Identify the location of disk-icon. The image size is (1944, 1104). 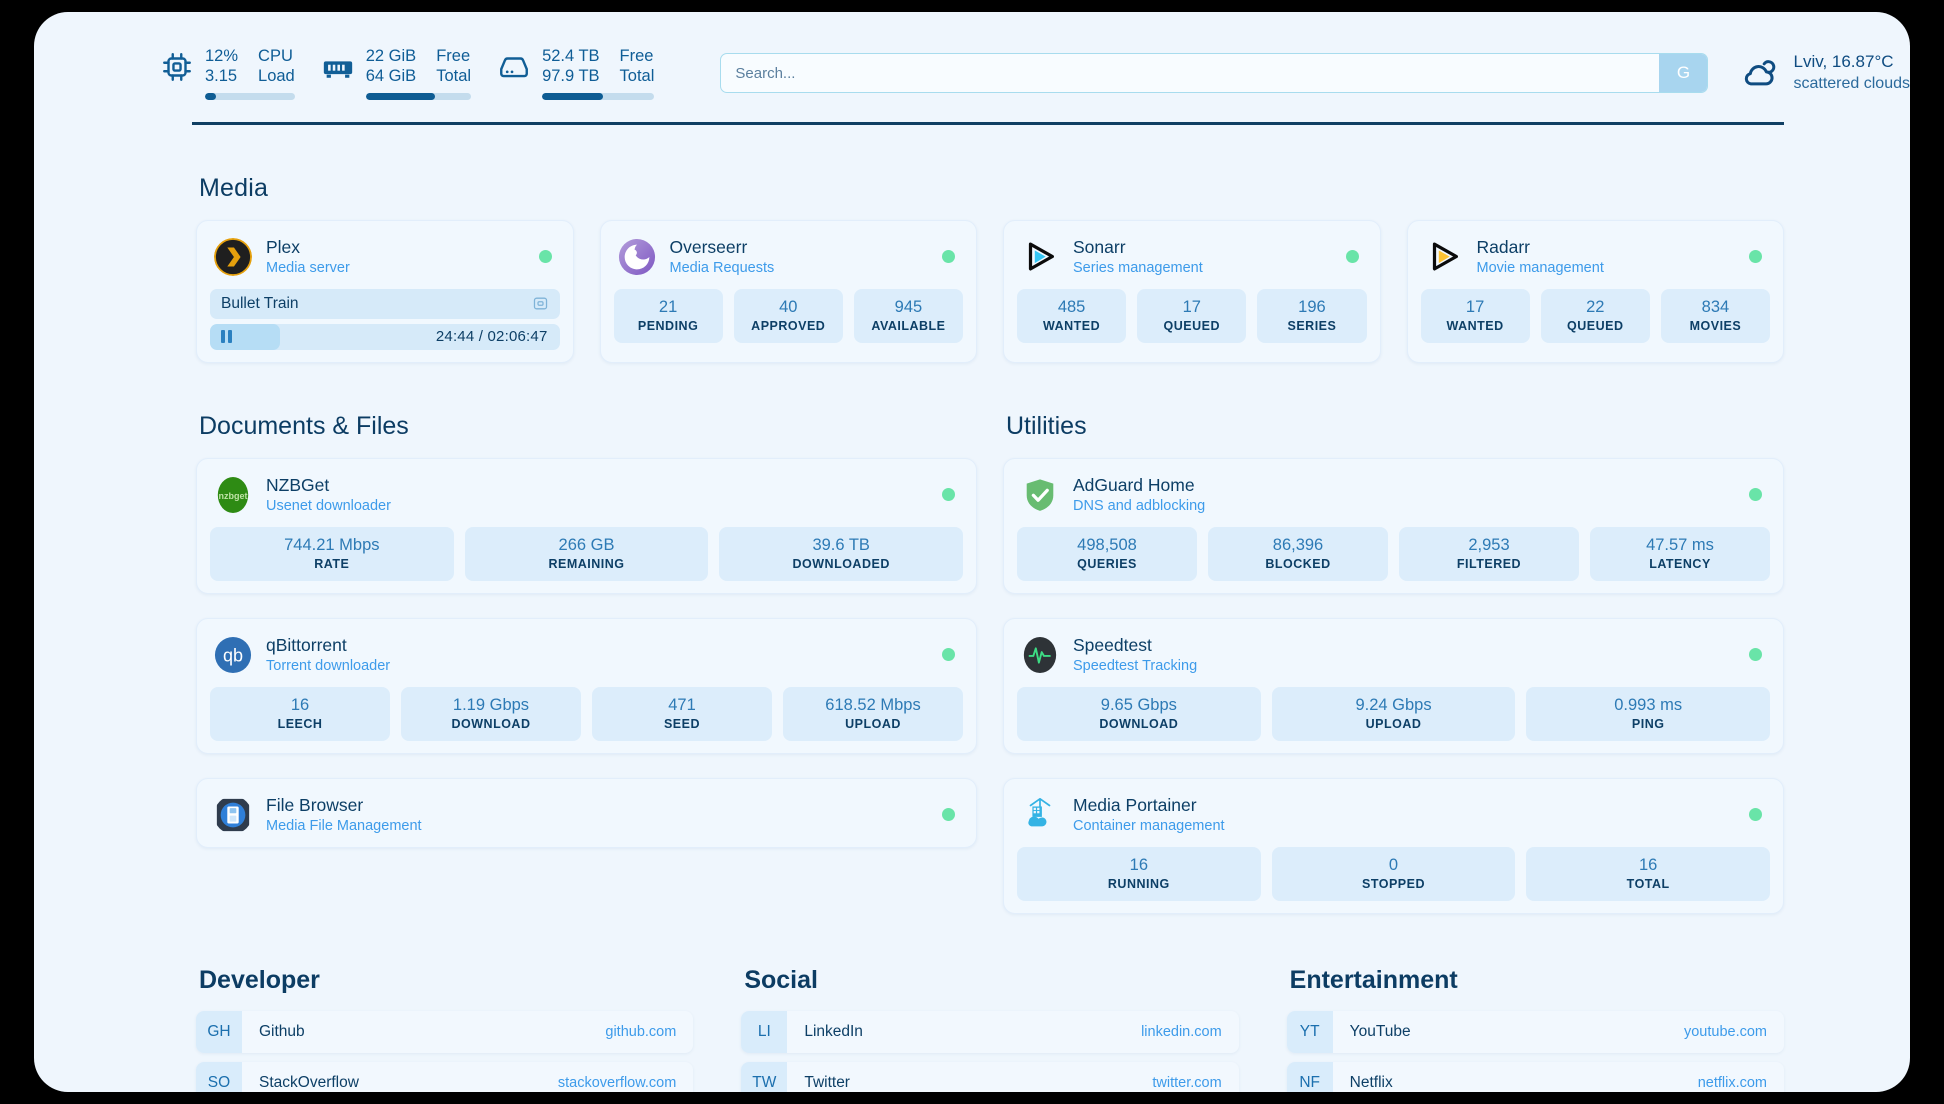
(514, 67).